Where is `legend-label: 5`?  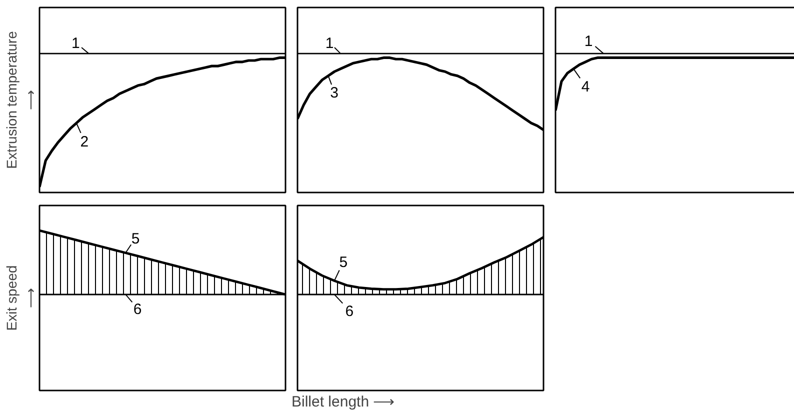 legend-label: 5 is located at coordinates (135, 239).